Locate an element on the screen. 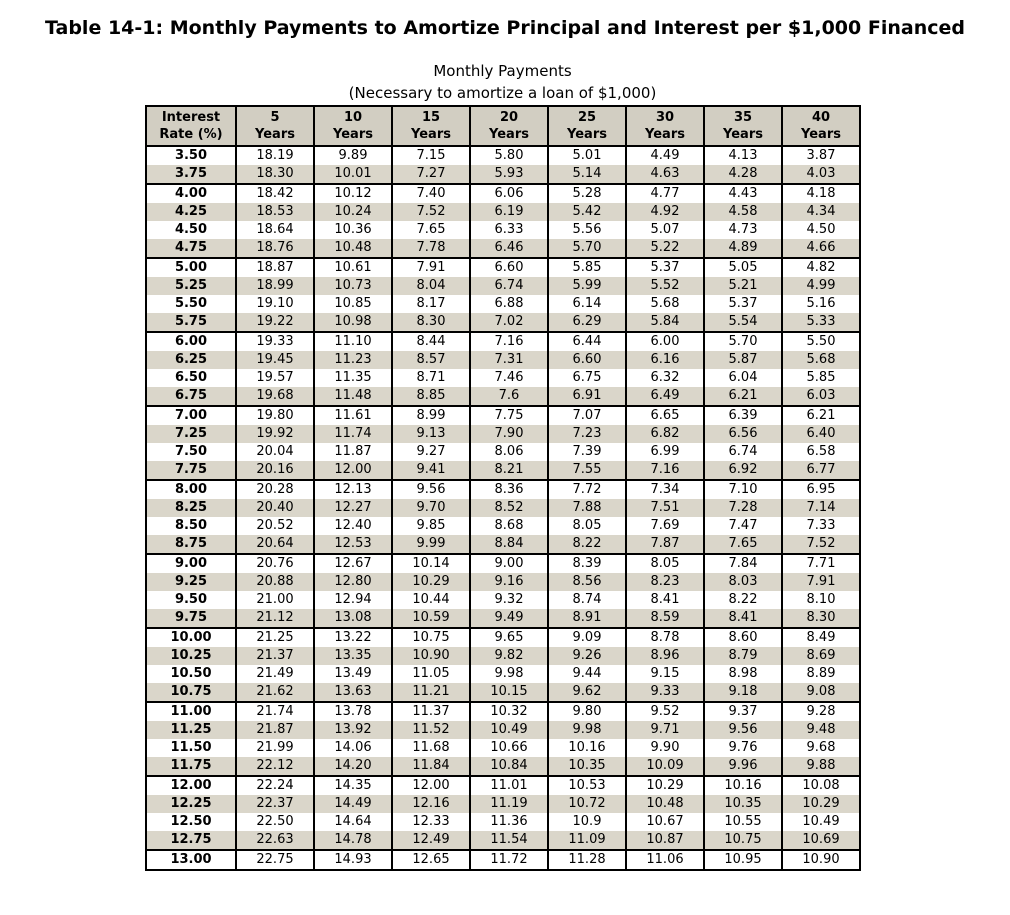 The height and width of the screenshot is (915, 1010). payment-cell: 7.52 is located at coordinates (820, 544).